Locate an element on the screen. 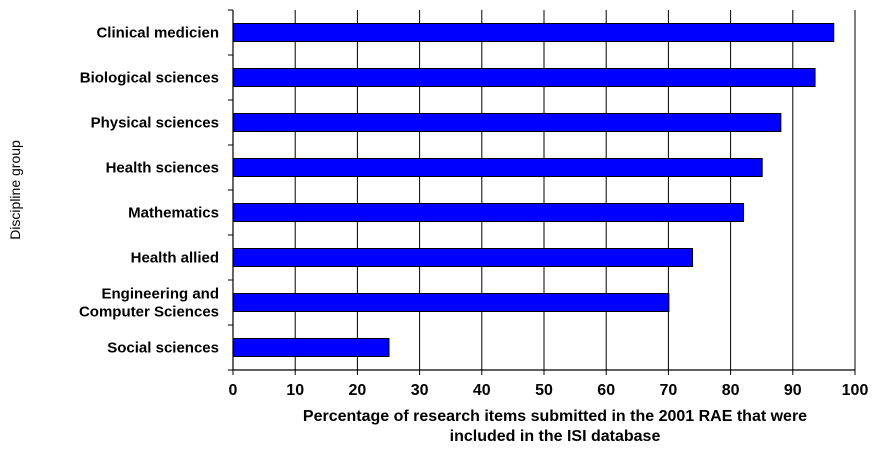  tick-labels: 0 10 20 30 40 50 60 70 80 90 100 is located at coordinates (549, 390).